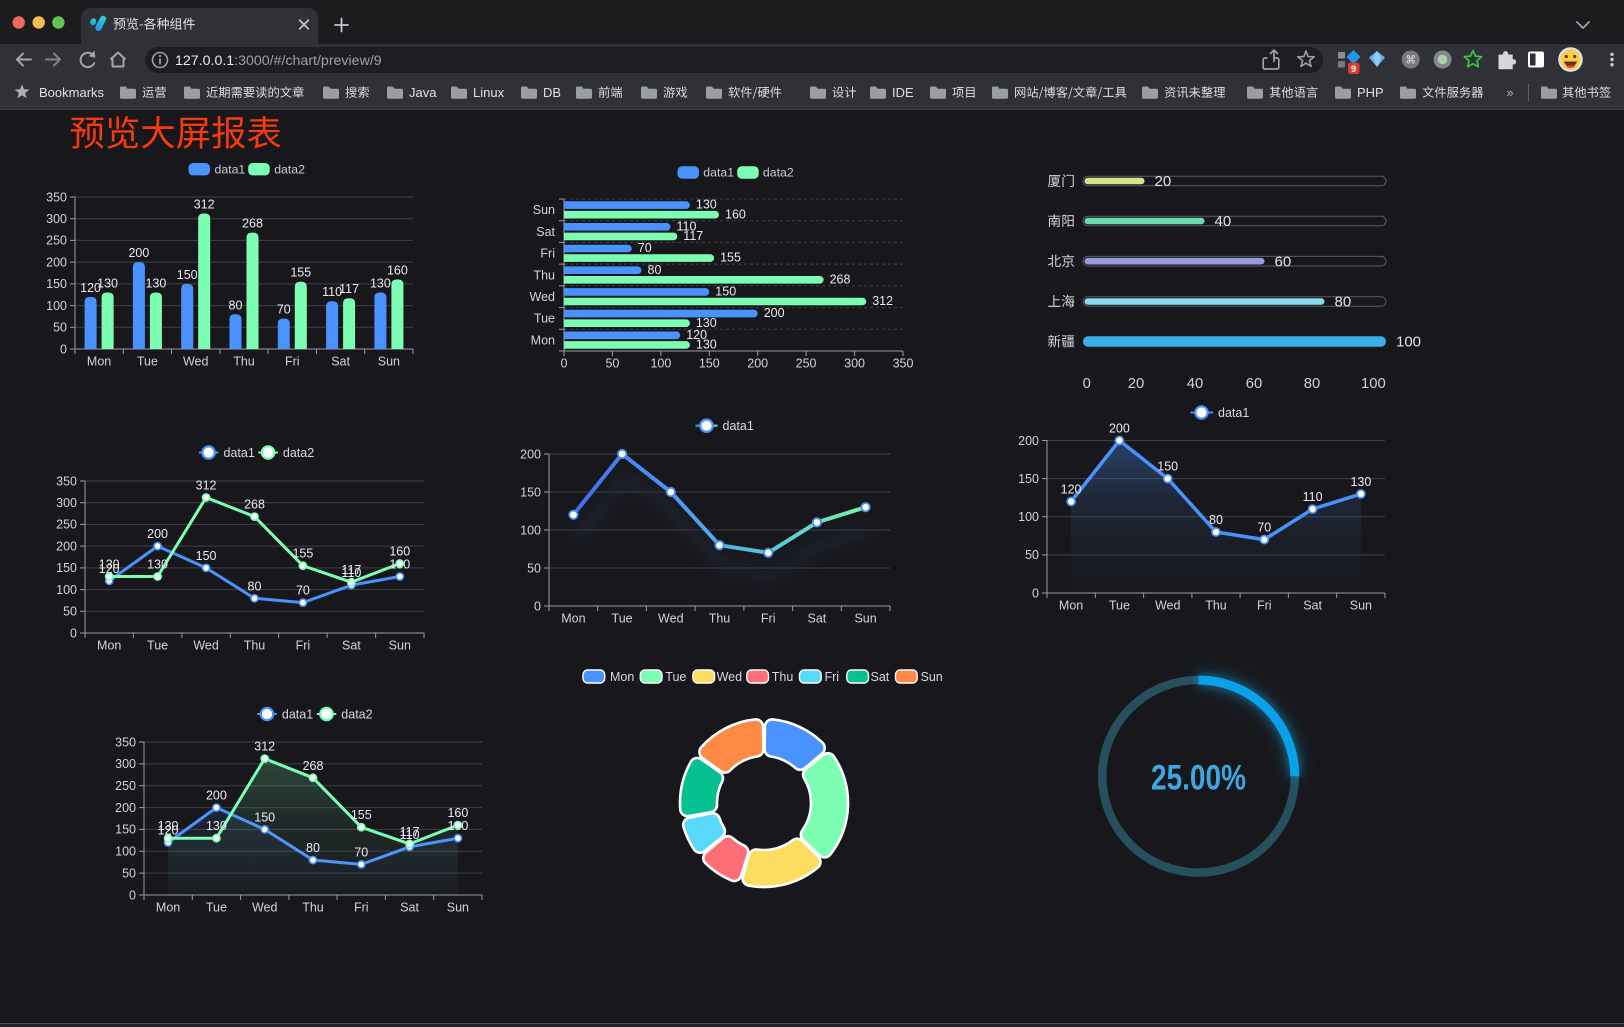  I want to click on svg-text: Sat, so click(880, 677).